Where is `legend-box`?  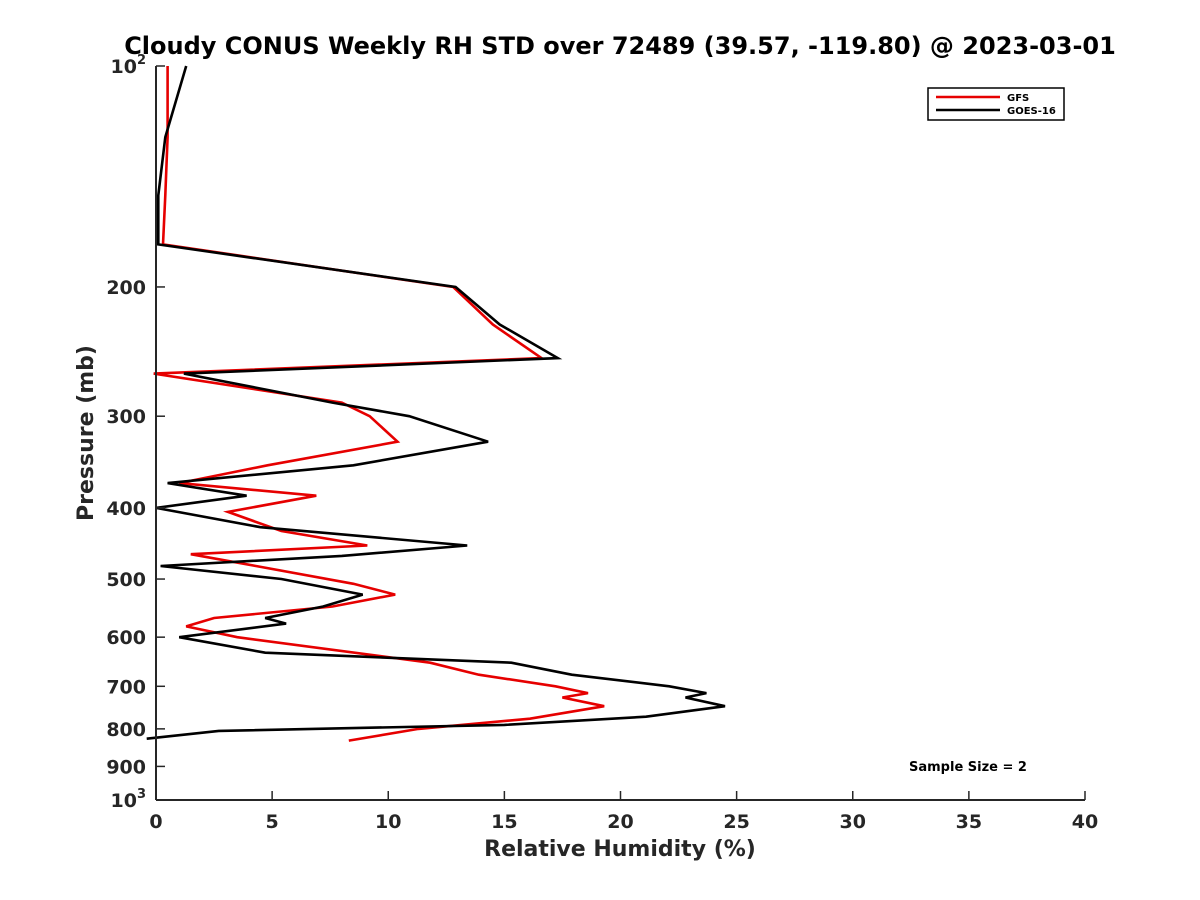
legend-box is located at coordinates (996, 104).